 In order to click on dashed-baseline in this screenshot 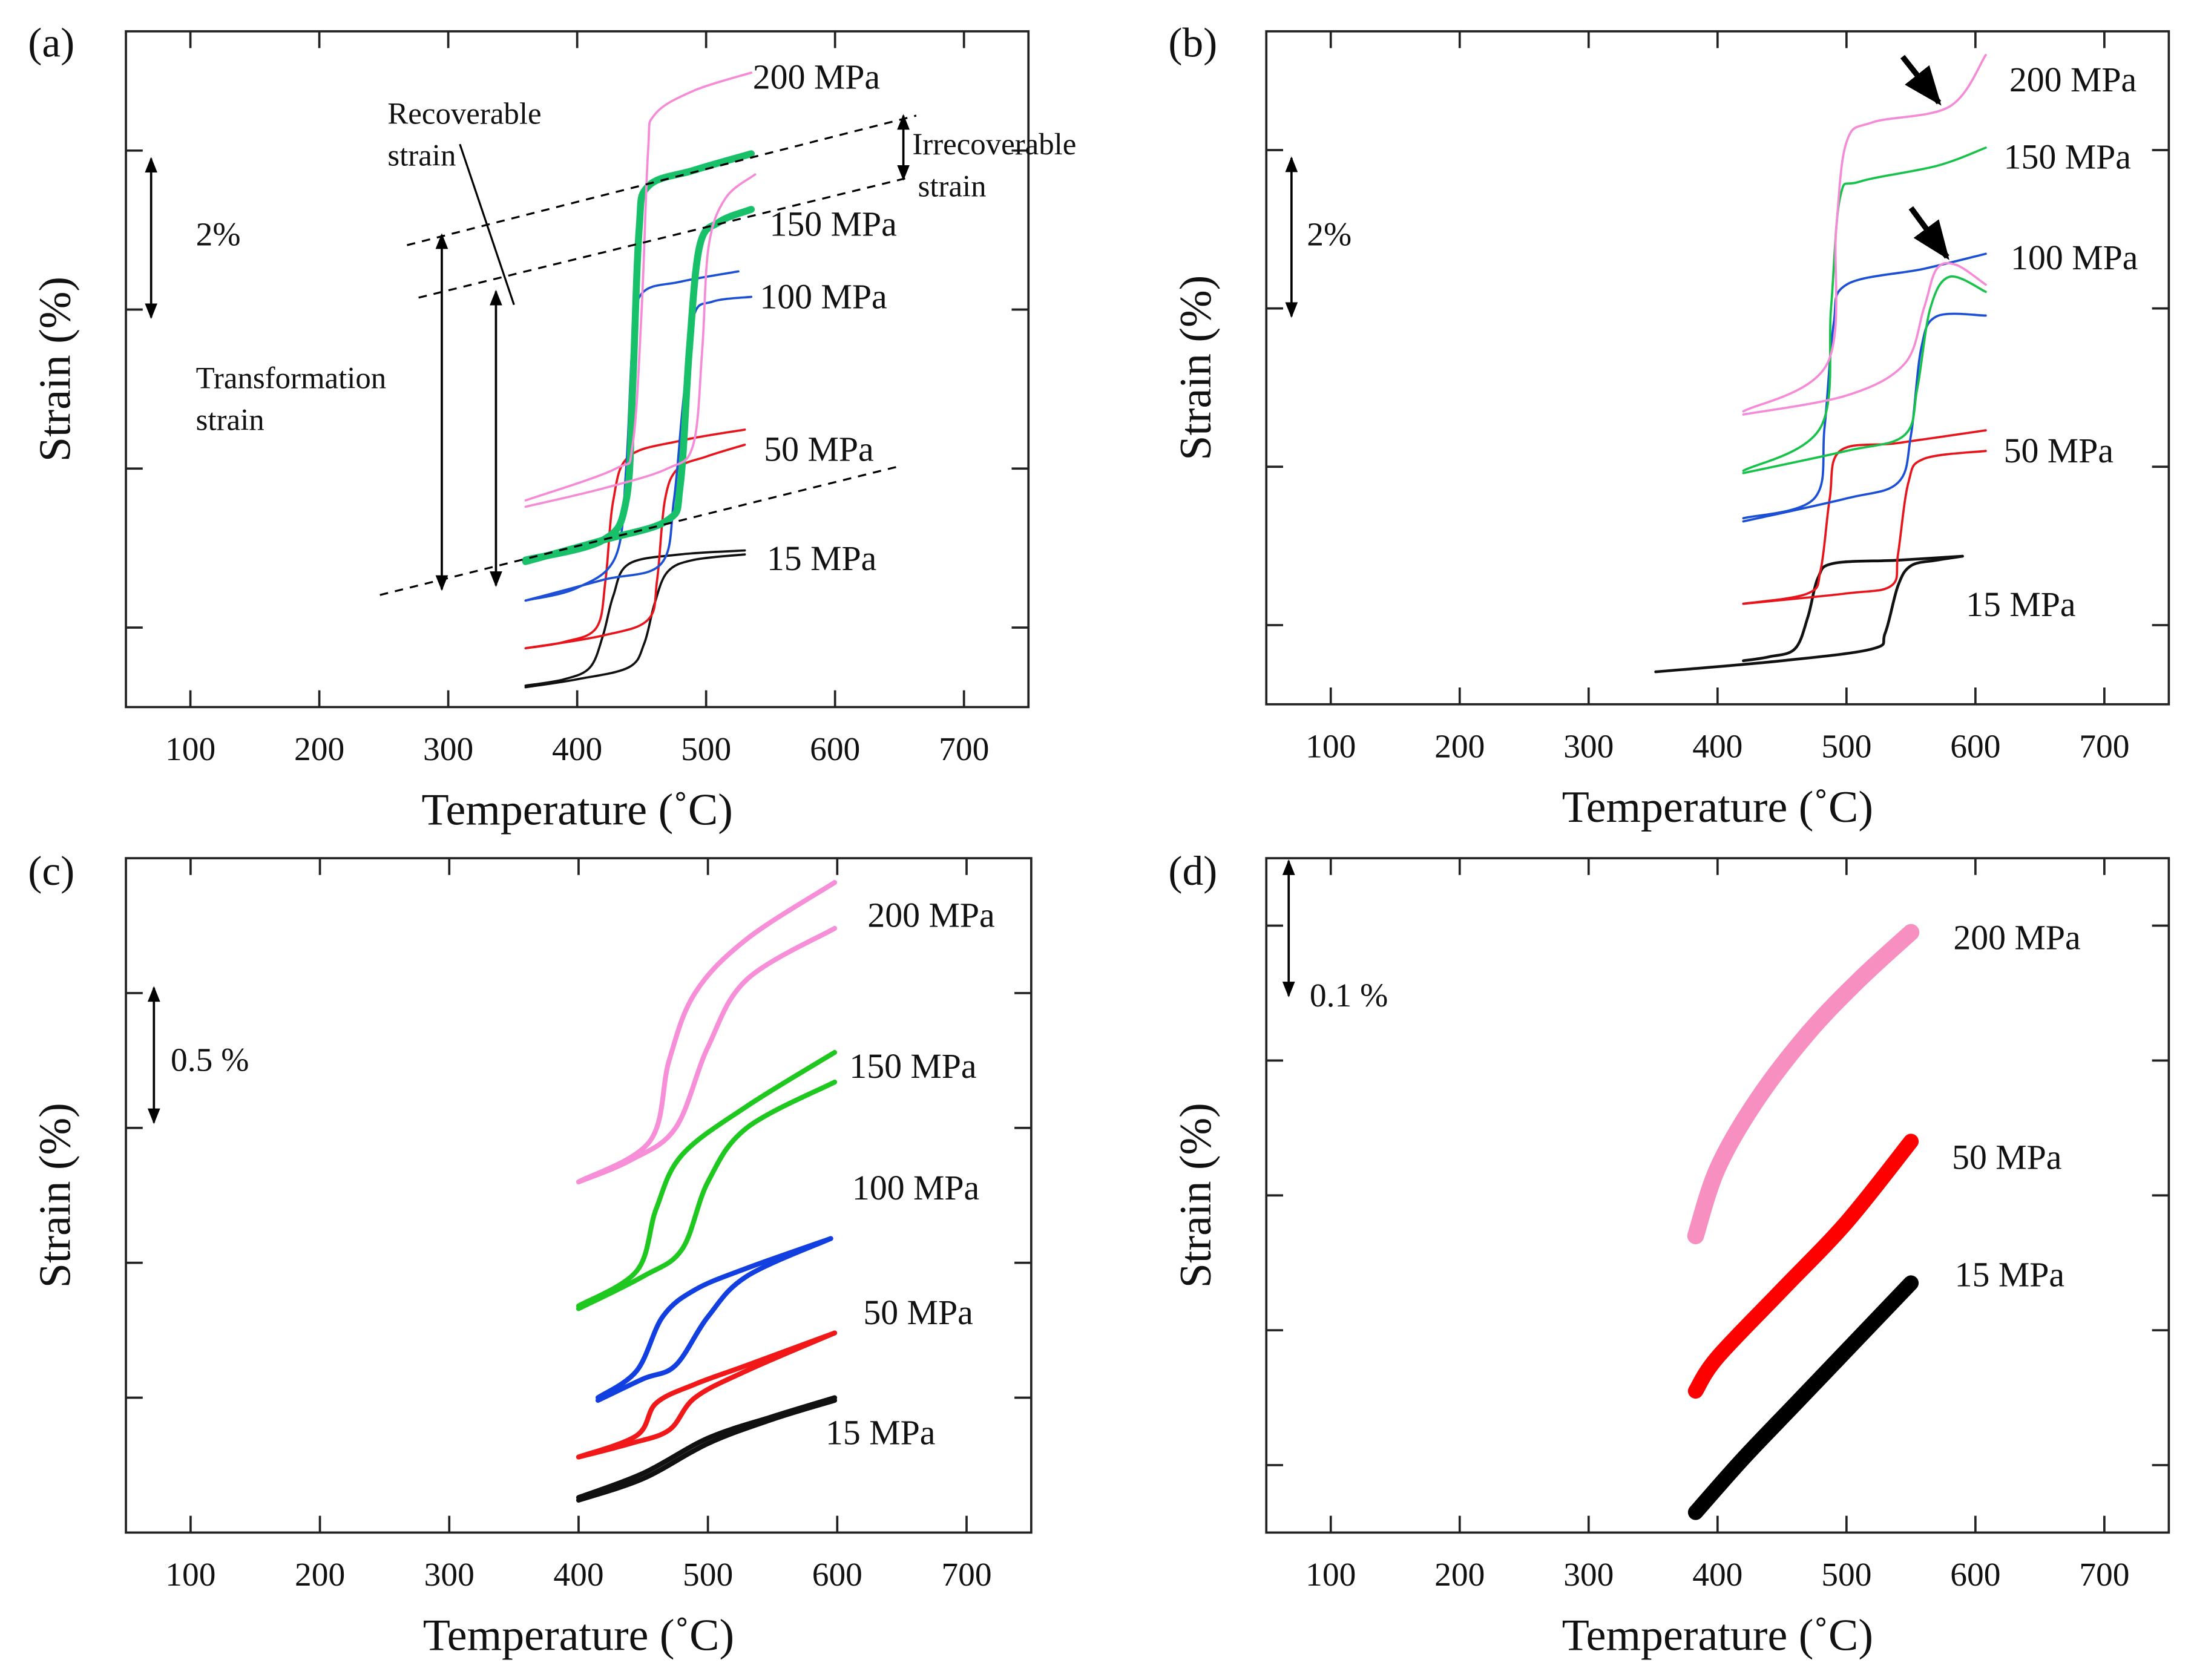, I will do `click(640, 530)`.